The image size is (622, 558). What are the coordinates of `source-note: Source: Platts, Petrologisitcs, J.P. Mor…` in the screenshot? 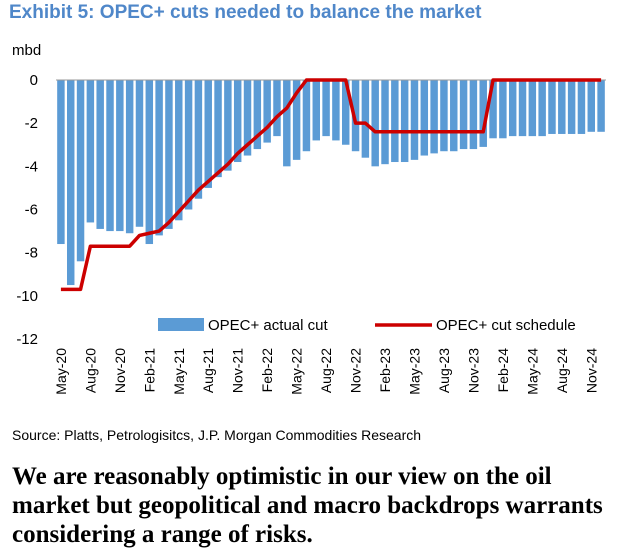 It's located at (217, 435).